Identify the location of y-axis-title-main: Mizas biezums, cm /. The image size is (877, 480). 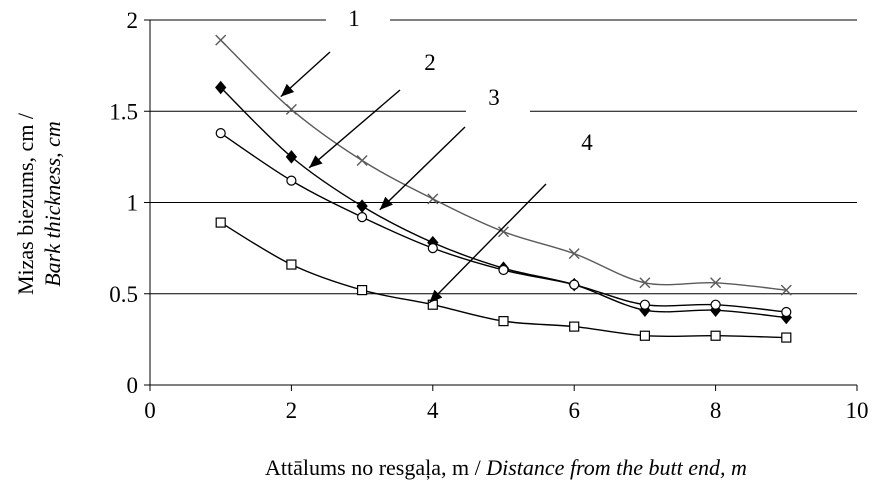
(25, 203).